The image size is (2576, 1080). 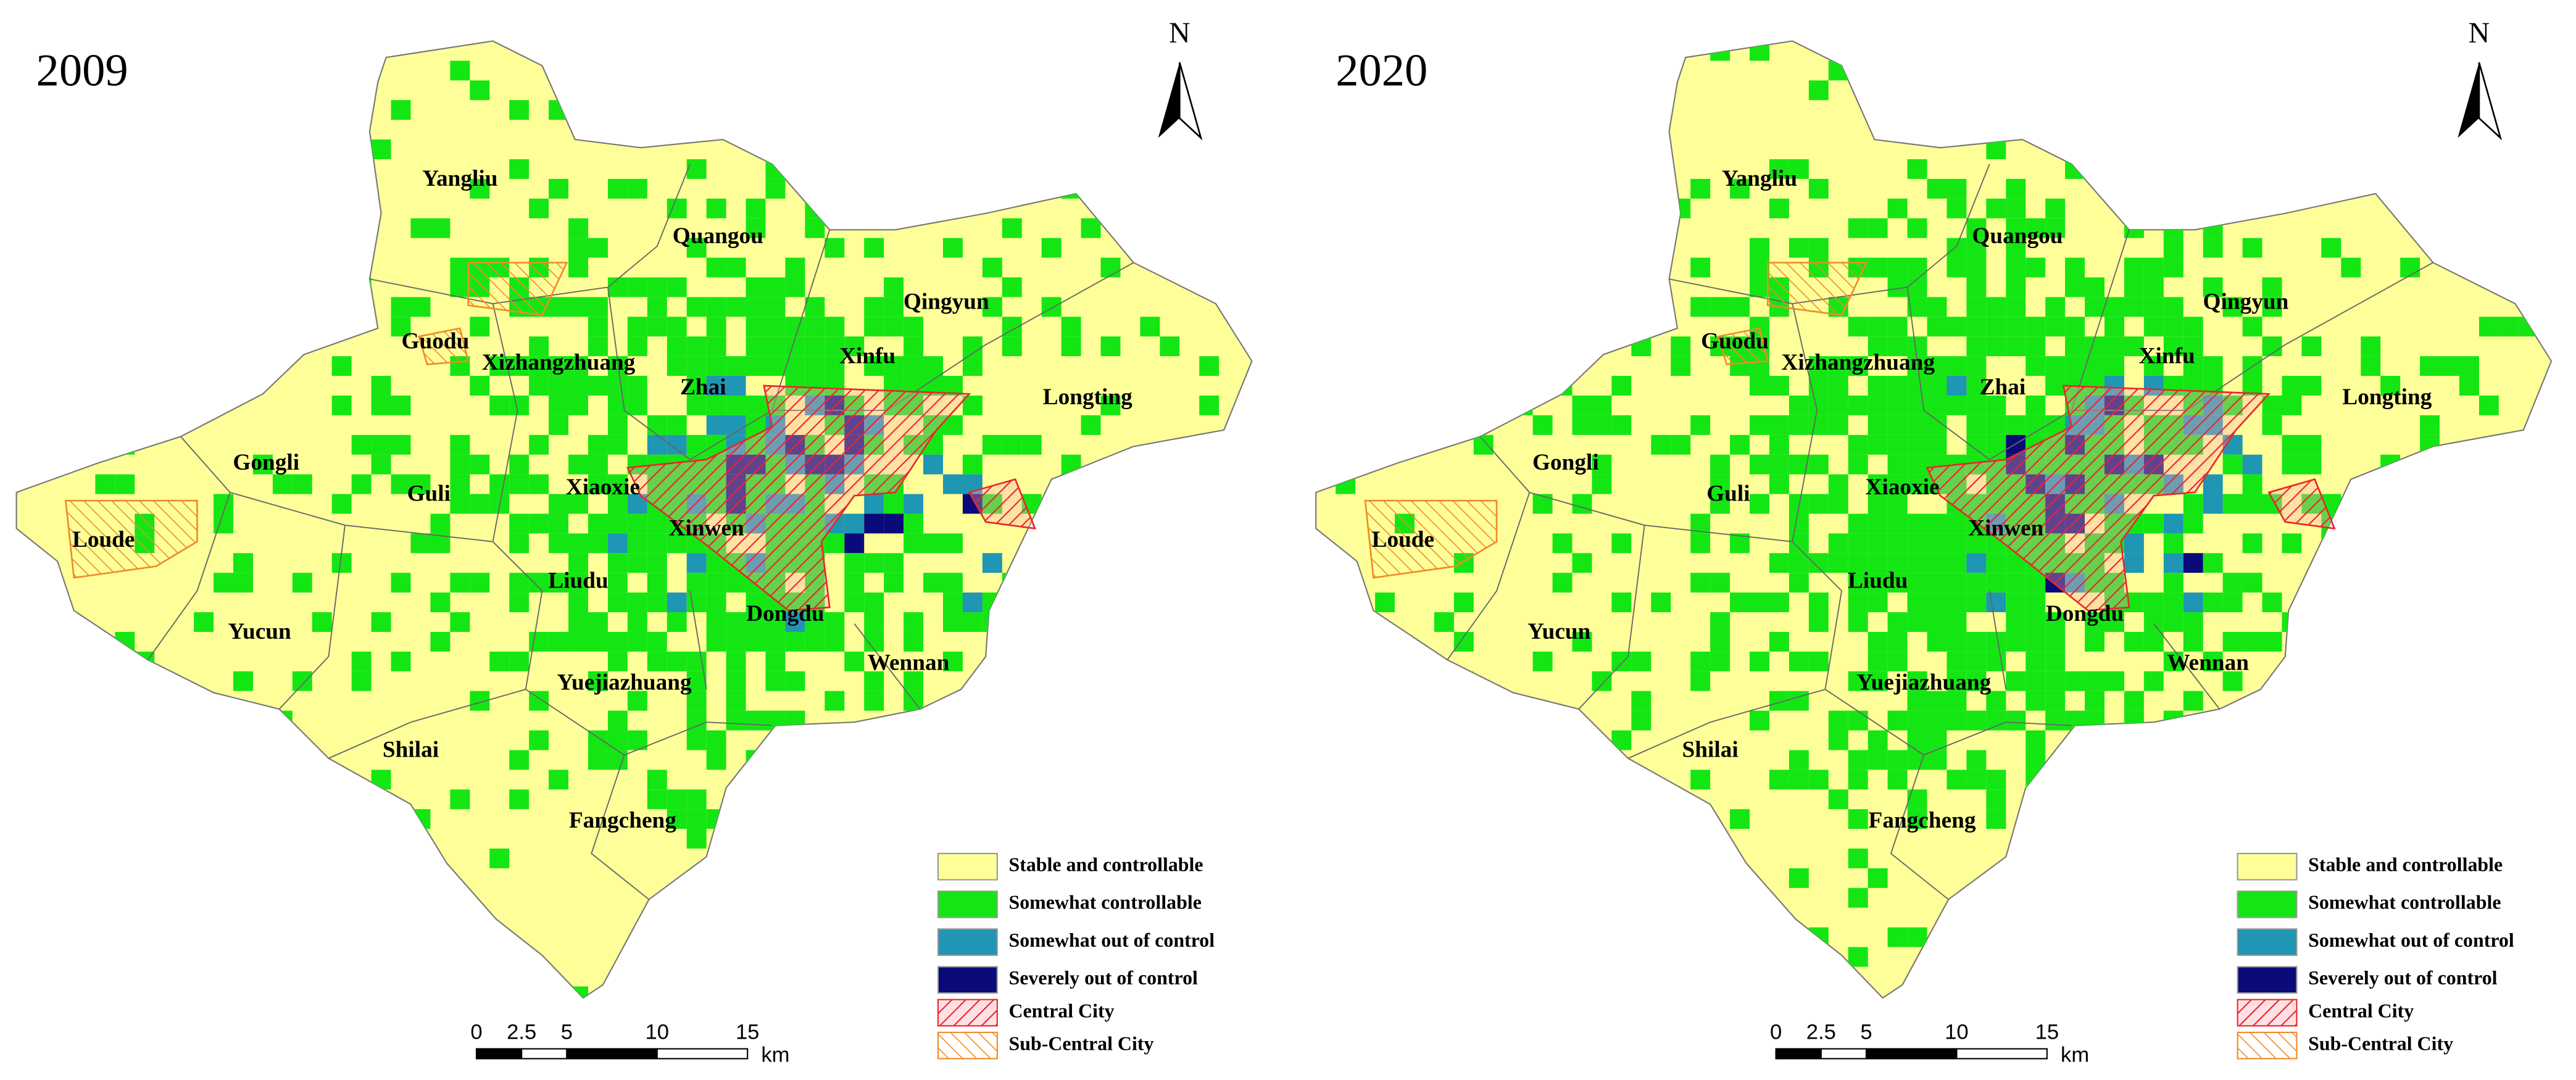 What do you see at coordinates (968, 942) in the screenshot?
I see `legend-swatch` at bounding box center [968, 942].